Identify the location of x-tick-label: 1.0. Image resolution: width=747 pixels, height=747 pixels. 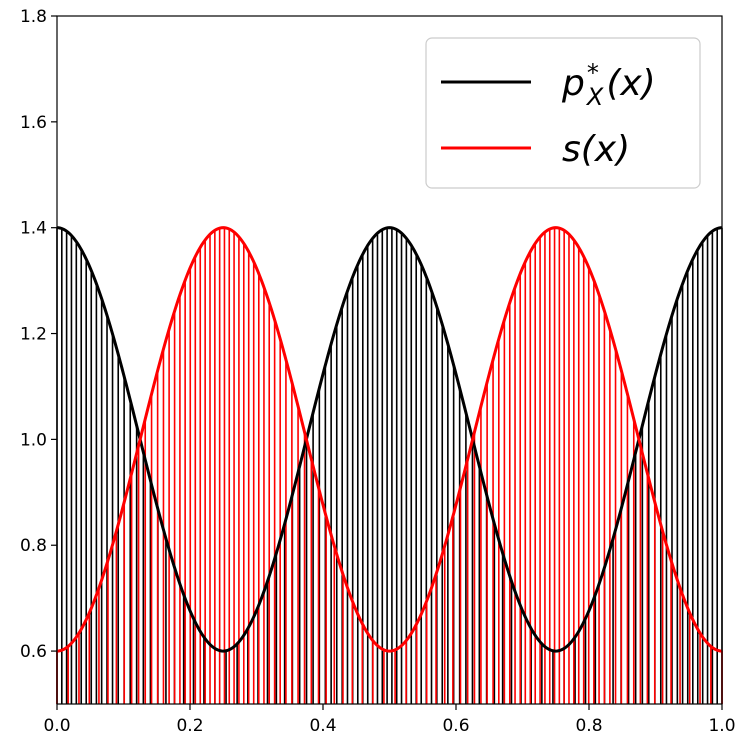
(721, 726).